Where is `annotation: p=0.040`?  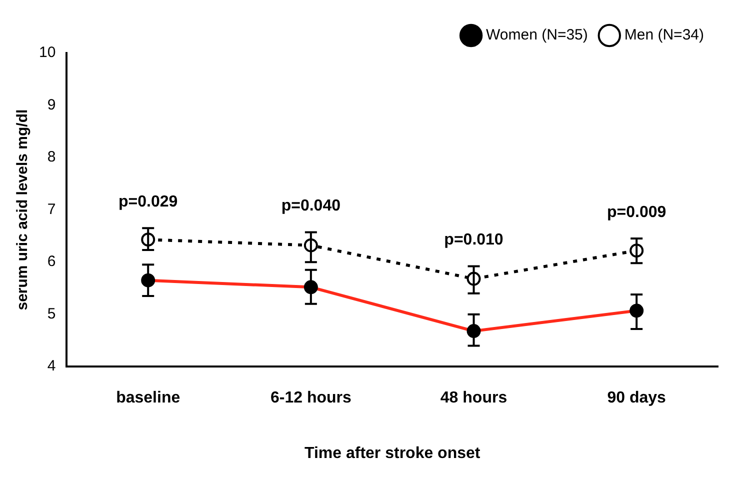 annotation: p=0.040 is located at coordinates (311, 206).